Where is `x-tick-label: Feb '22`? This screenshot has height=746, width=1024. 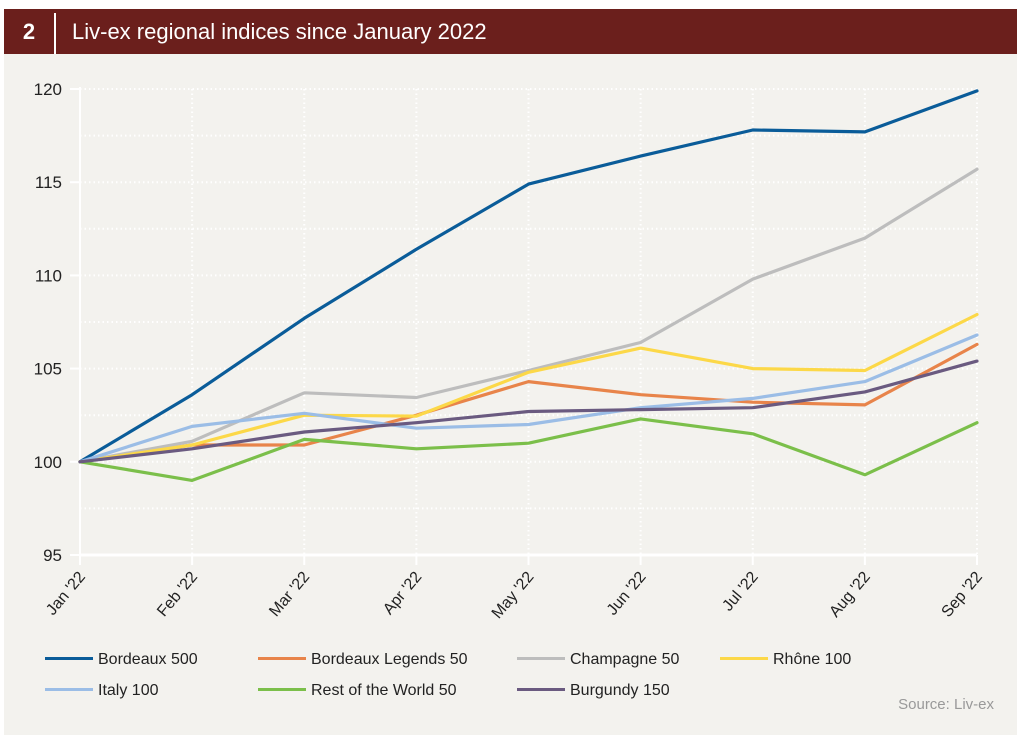 x-tick-label: Feb '22 is located at coordinates (177, 595).